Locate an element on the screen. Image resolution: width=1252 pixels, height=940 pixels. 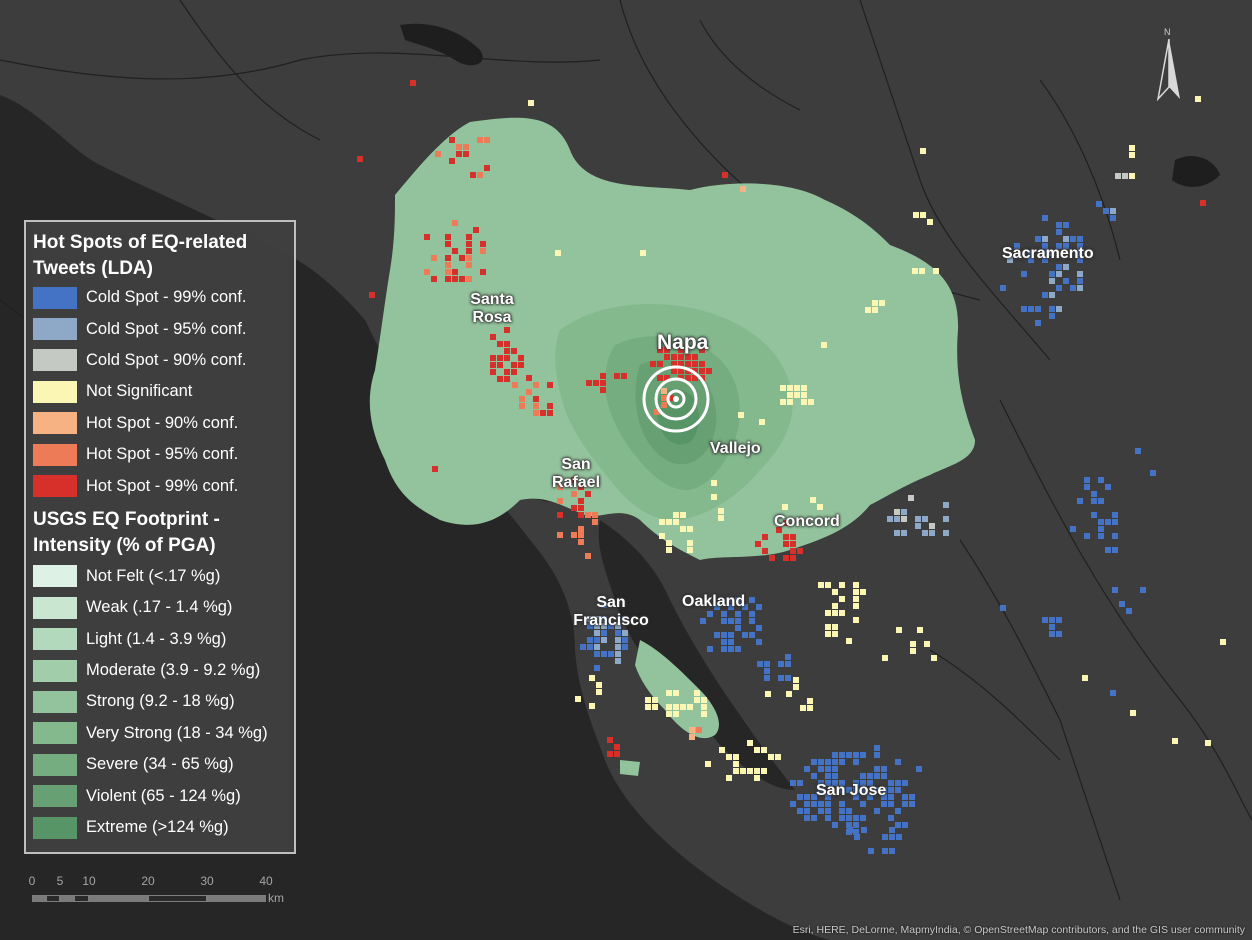
scale-segment is located at coordinates (177, 898).